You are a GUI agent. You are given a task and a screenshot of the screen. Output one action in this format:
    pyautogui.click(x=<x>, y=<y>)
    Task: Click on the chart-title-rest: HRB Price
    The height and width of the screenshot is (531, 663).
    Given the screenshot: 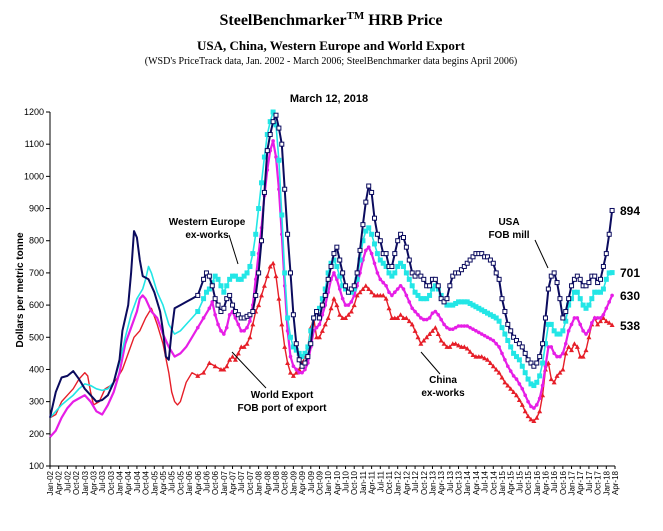 What is the action you would take?
    pyautogui.click(x=403, y=20)
    